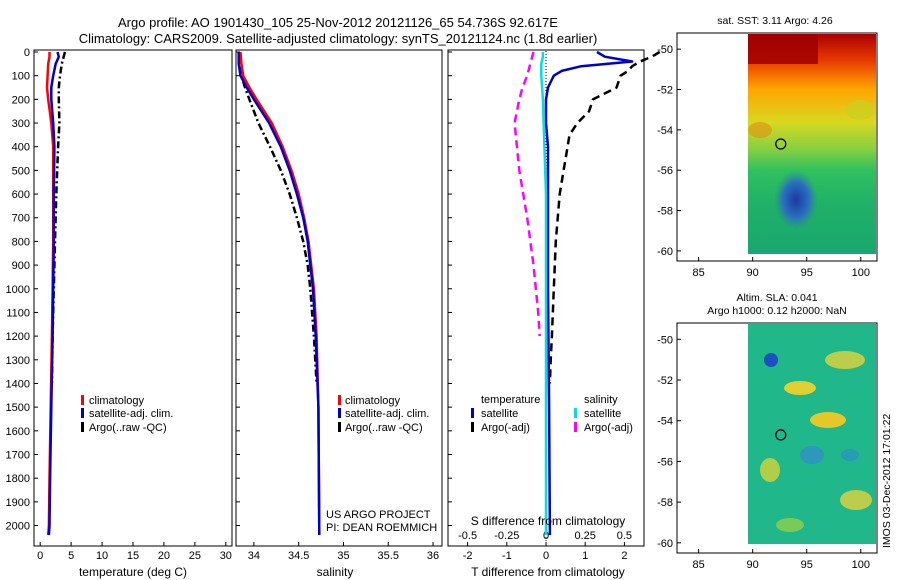 This screenshot has width=900, height=580. I want to click on sla-field, so click(812, 434).